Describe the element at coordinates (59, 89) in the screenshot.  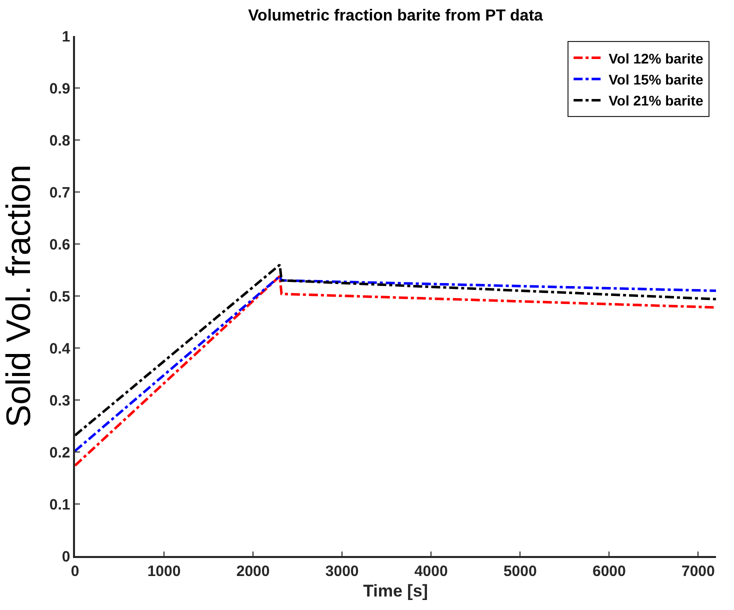
I see `y-tick-label: 0.9` at that location.